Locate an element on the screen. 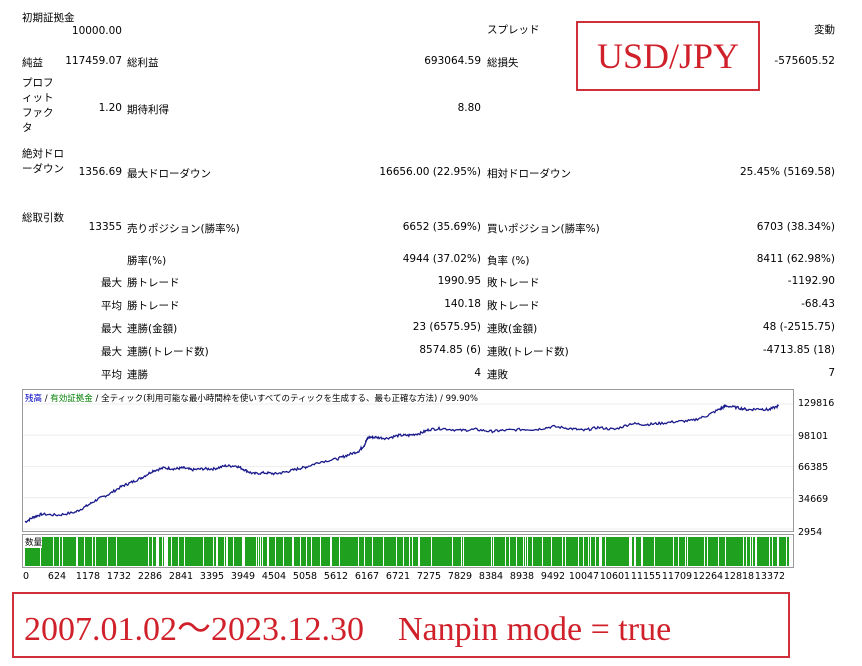 Image resolution: width=862 pixels, height=666 pixels. x-tick-label: 1732 is located at coordinates (119, 576).